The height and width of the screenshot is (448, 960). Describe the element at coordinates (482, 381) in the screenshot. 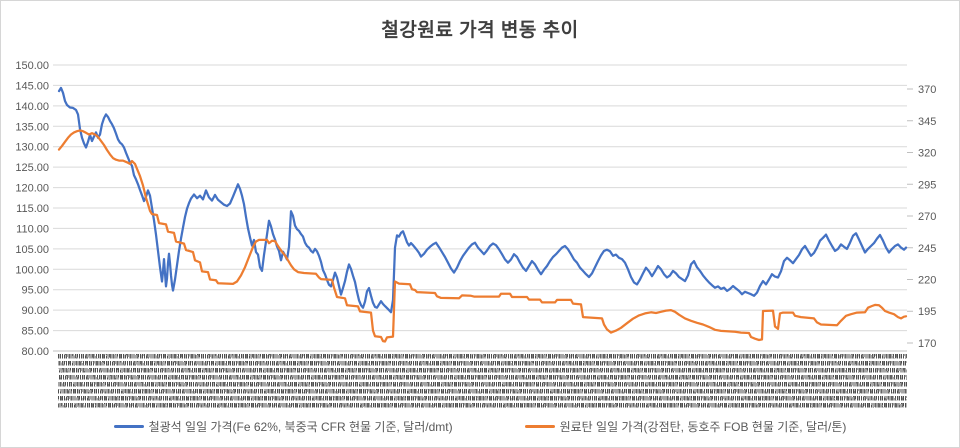

I see `x-axis-date-labels` at that location.